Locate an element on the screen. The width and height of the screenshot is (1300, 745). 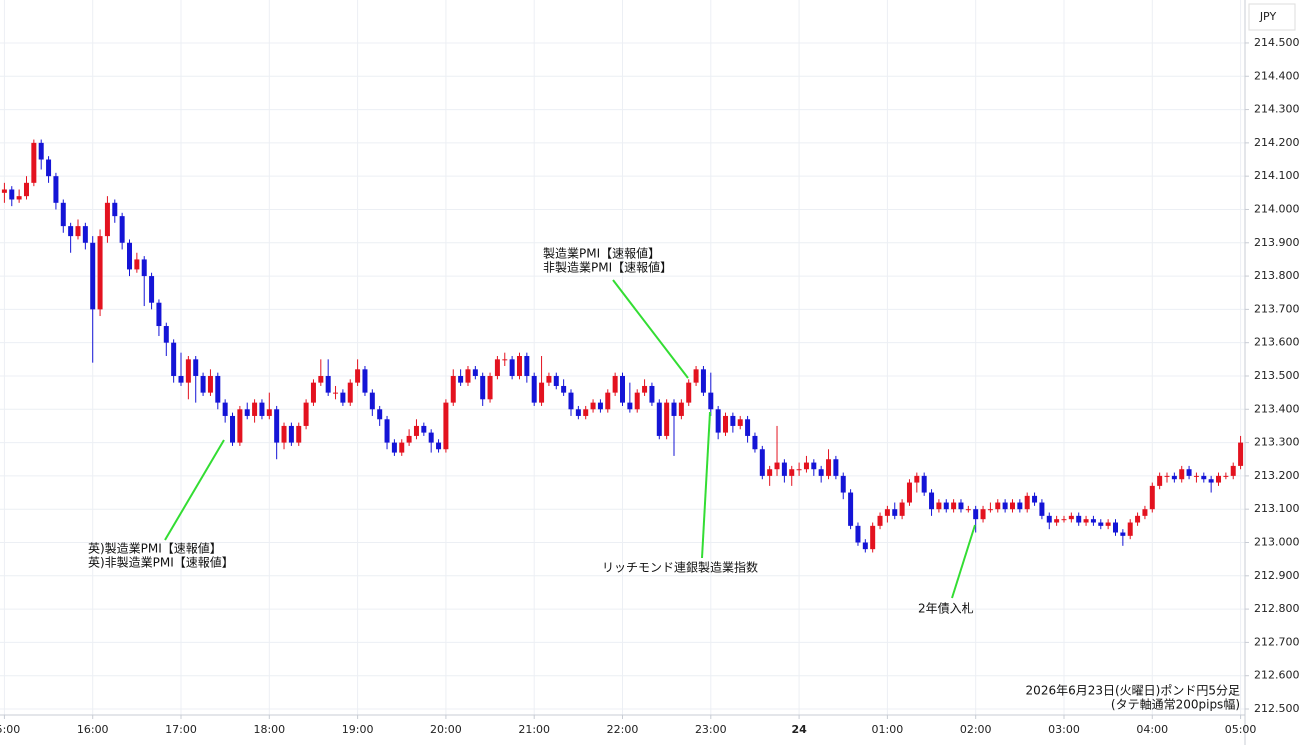
x-tick-label: 18:00 is located at coordinates (269, 729).